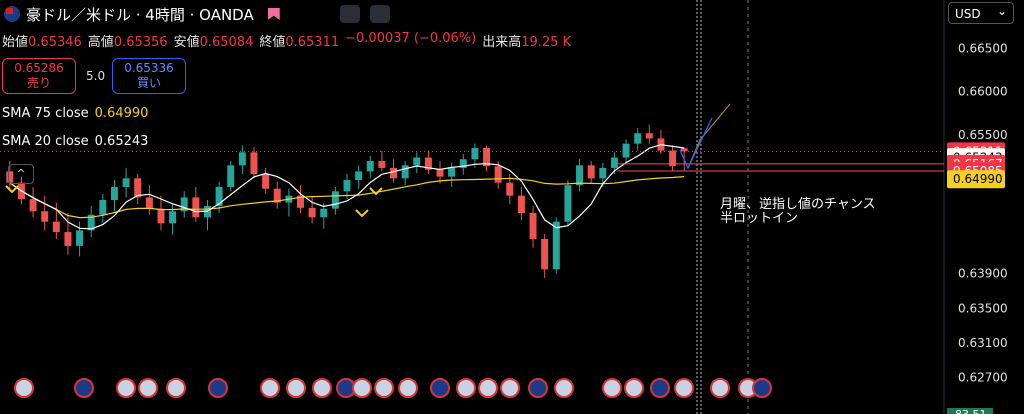  What do you see at coordinates (380, 14) in the screenshot?
I see `header-close-button` at bounding box center [380, 14].